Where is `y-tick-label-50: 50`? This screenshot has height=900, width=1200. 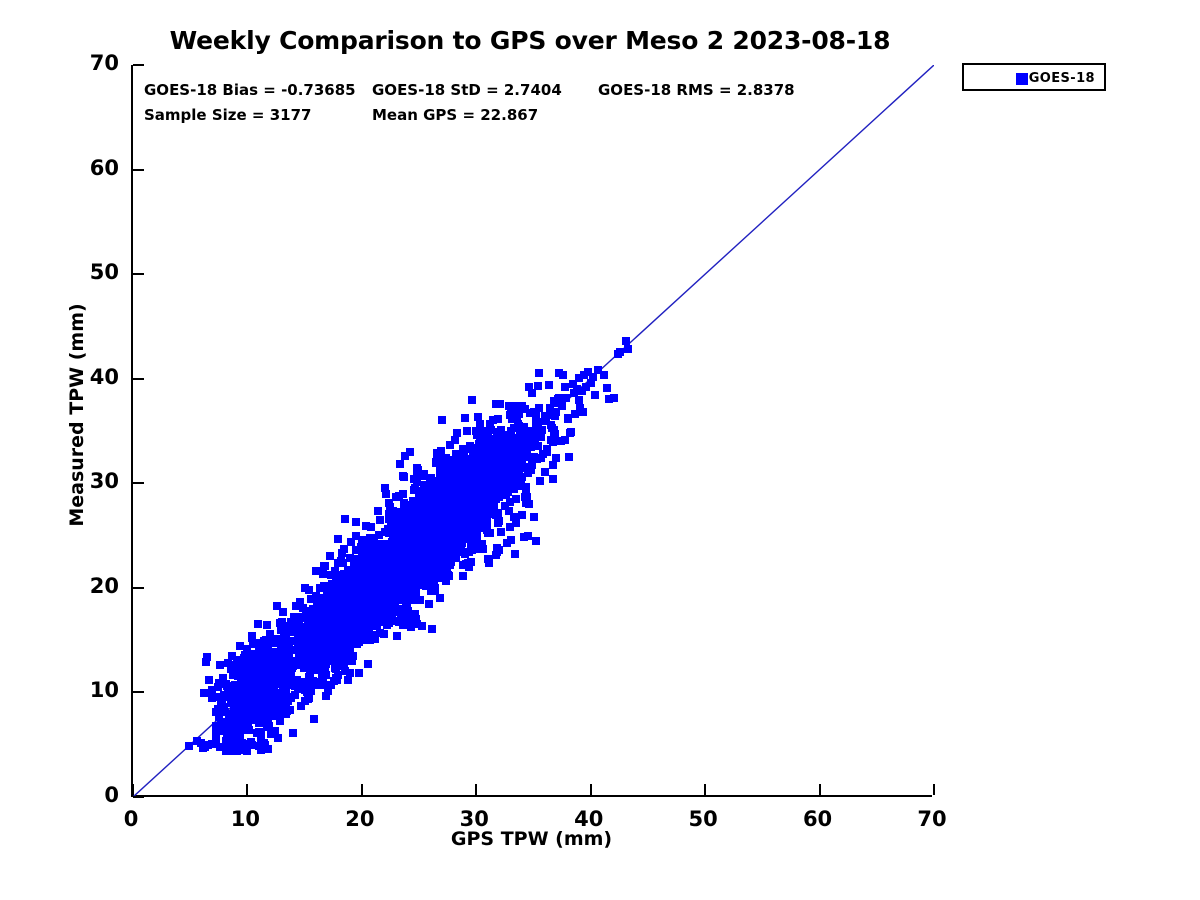 y-tick-label-50: 50 is located at coordinates (104, 272).